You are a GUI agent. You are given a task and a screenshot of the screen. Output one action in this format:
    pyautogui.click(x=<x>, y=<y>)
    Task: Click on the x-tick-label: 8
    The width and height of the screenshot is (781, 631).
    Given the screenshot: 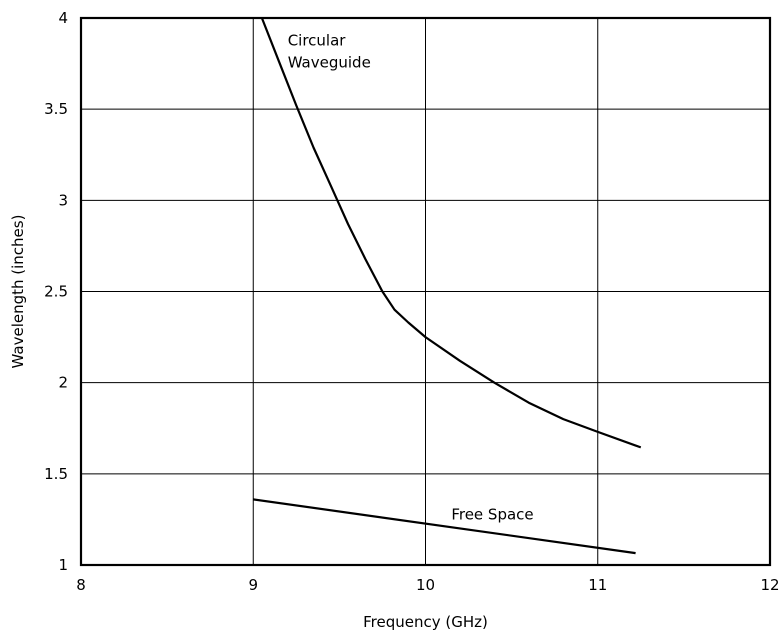 What is the action you would take?
    pyautogui.click(x=81, y=585)
    